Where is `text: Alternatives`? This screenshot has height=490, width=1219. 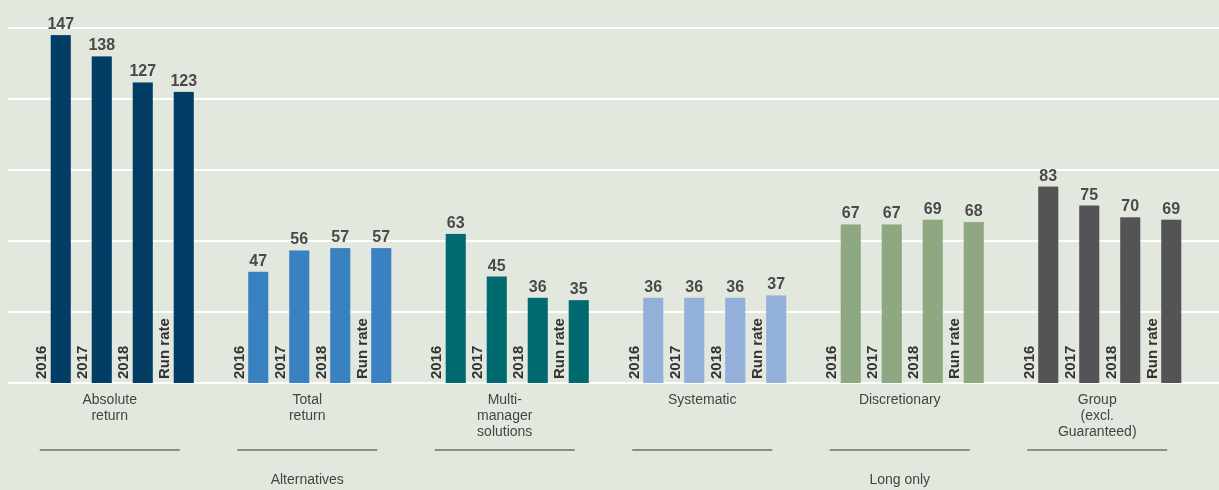
text: Alternatives is located at coordinates (307, 479).